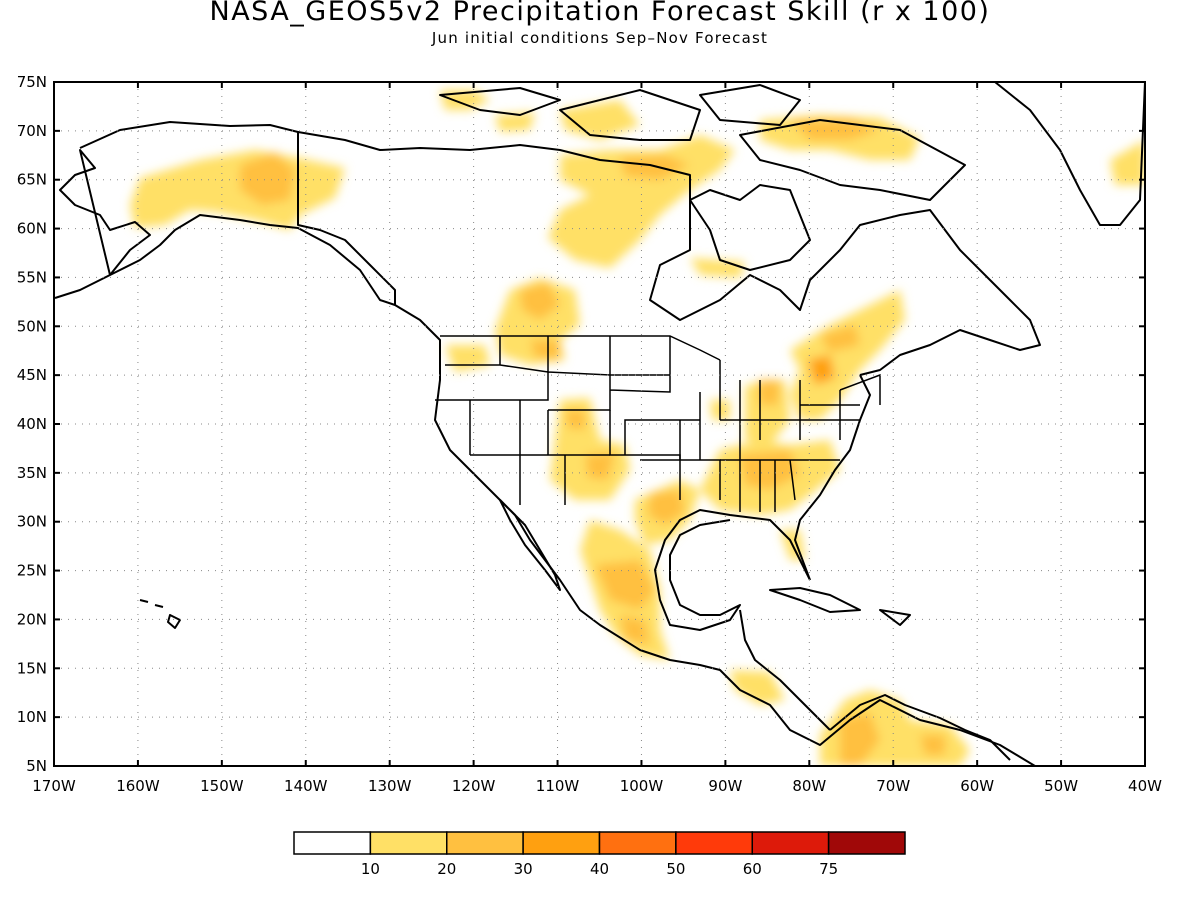  What do you see at coordinates (523, 869) in the screenshot?
I see `legend-label: 30` at bounding box center [523, 869].